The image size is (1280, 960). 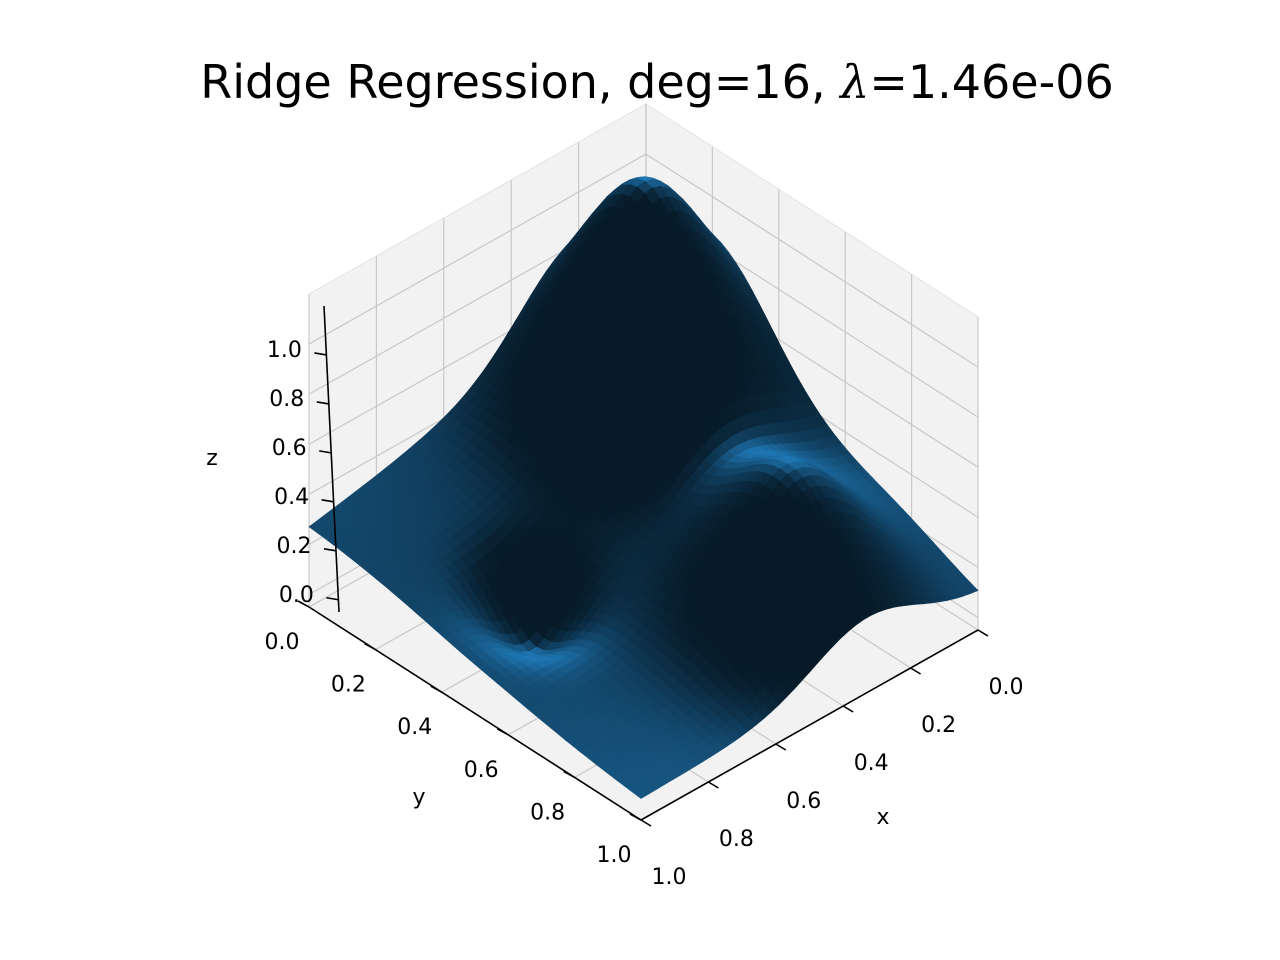 I want to click on z-tick-label: 0.2, so click(x=294, y=546).